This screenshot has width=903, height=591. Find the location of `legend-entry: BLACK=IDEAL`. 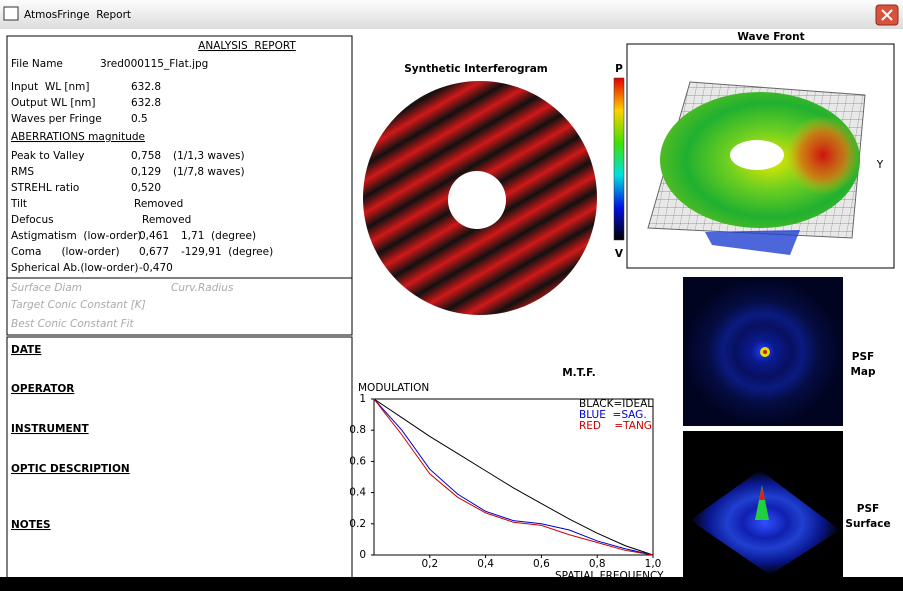

legend-entry: BLACK=IDEAL is located at coordinates (616, 404).